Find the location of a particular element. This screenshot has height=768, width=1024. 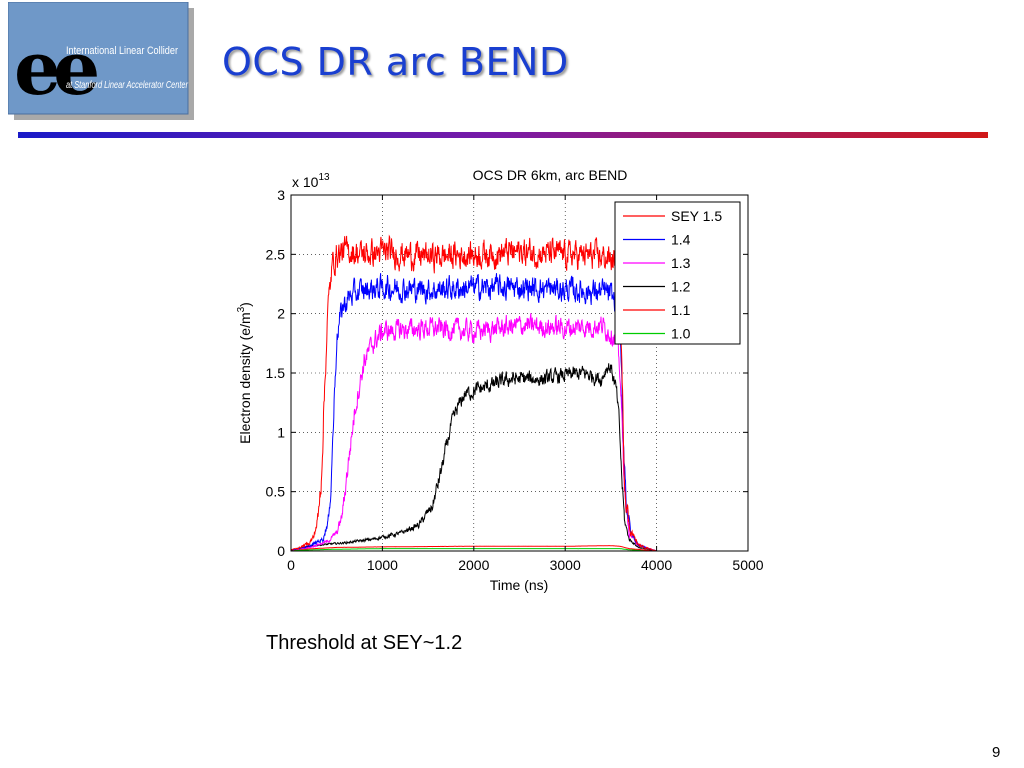

y-axis-label: Electron density (e/m3) is located at coordinates (244, 373).